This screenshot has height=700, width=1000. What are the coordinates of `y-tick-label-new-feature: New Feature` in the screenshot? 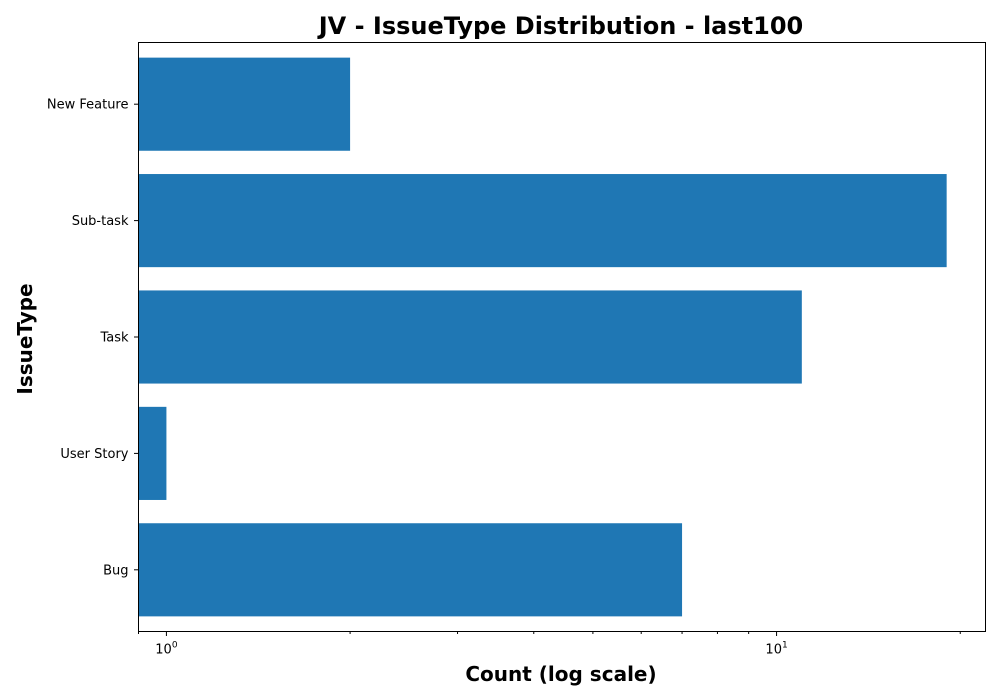 It's located at (88, 105).